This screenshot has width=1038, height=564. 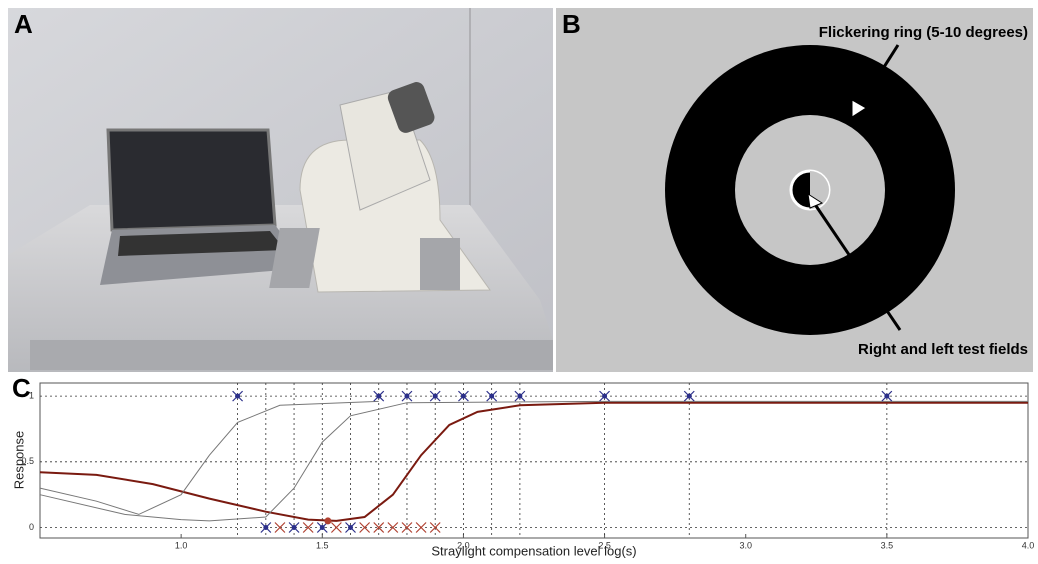 What do you see at coordinates (181, 545) in the screenshot?
I see `x-tick-label: 1.0` at bounding box center [181, 545].